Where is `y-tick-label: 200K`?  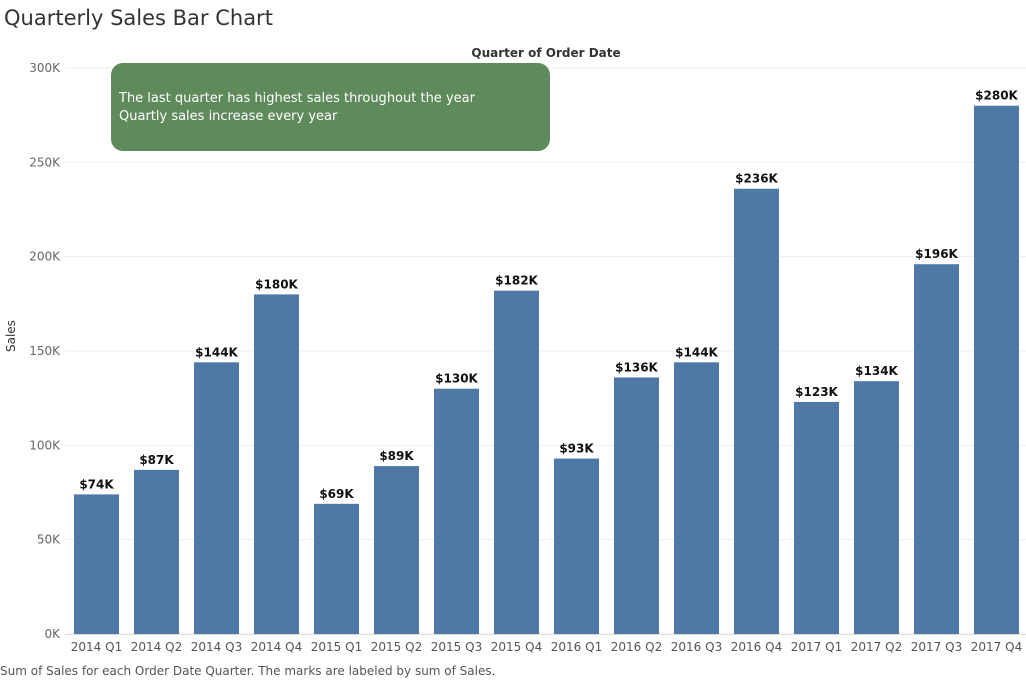 y-tick-label: 200K is located at coordinates (45, 257).